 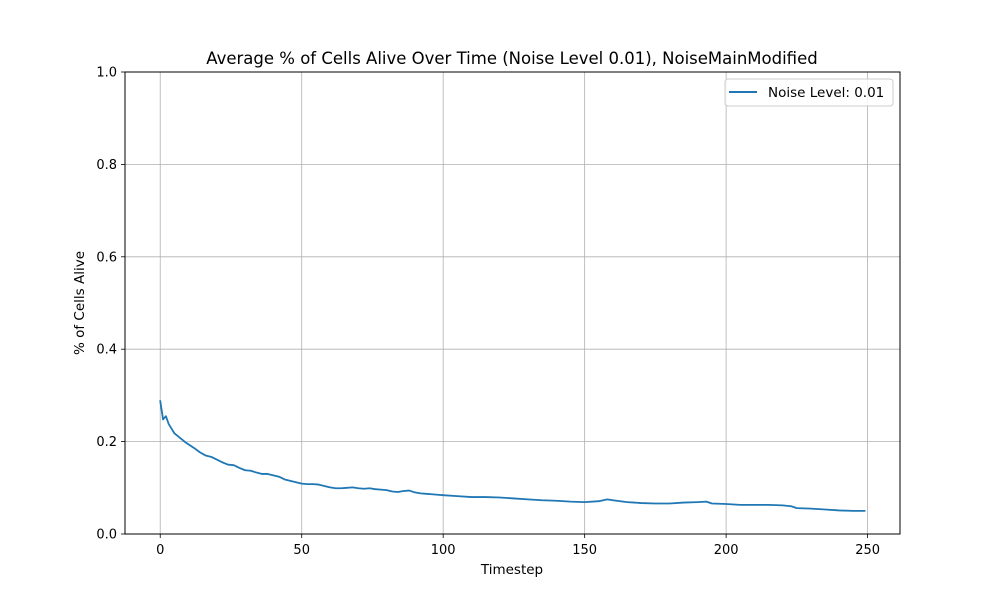 What do you see at coordinates (106, 535) in the screenshot?
I see `y-tick-label: 0.0` at bounding box center [106, 535].